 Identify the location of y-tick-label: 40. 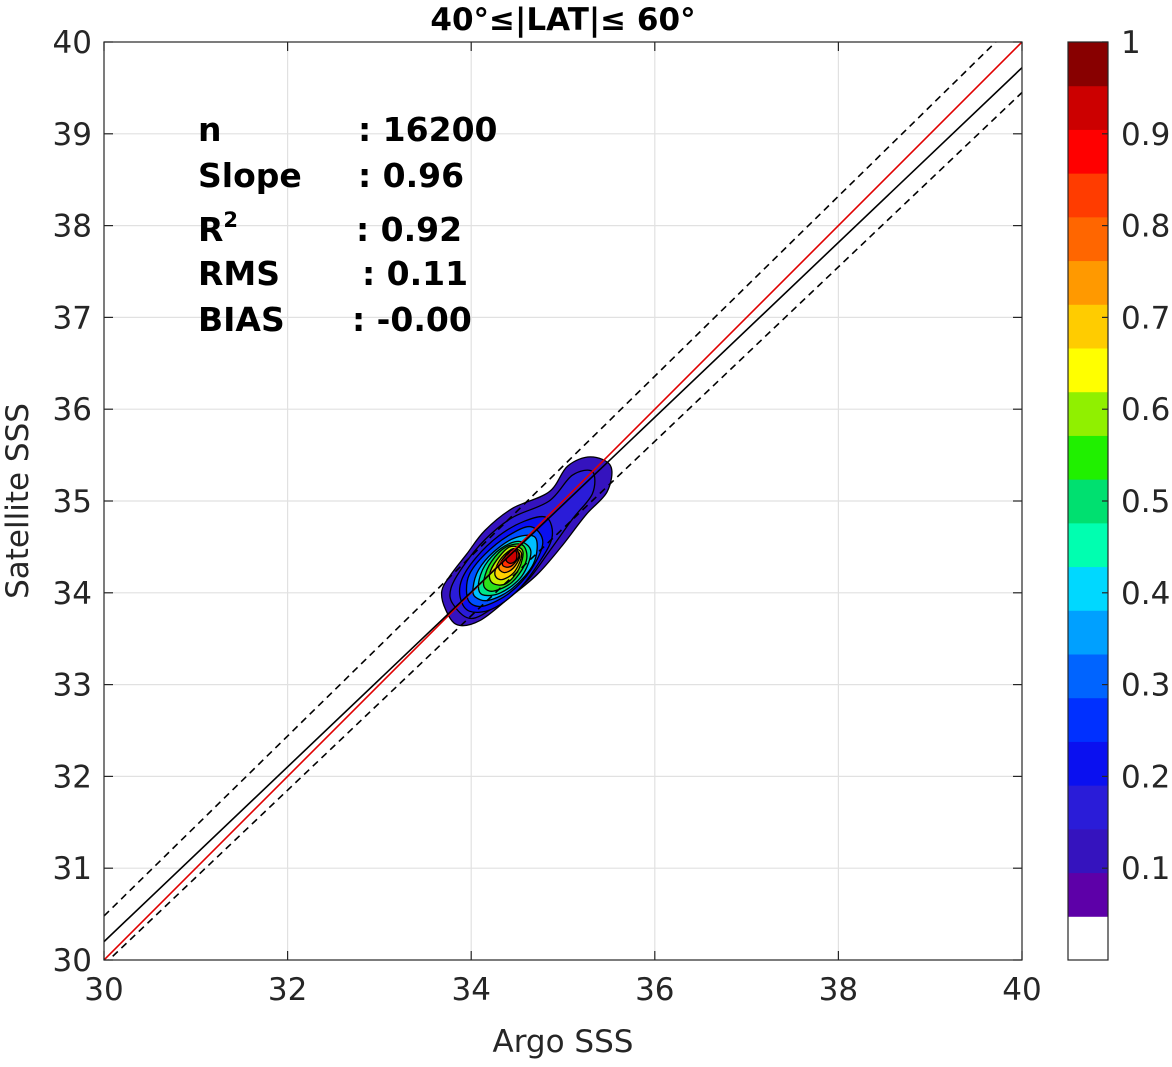
(72, 43).